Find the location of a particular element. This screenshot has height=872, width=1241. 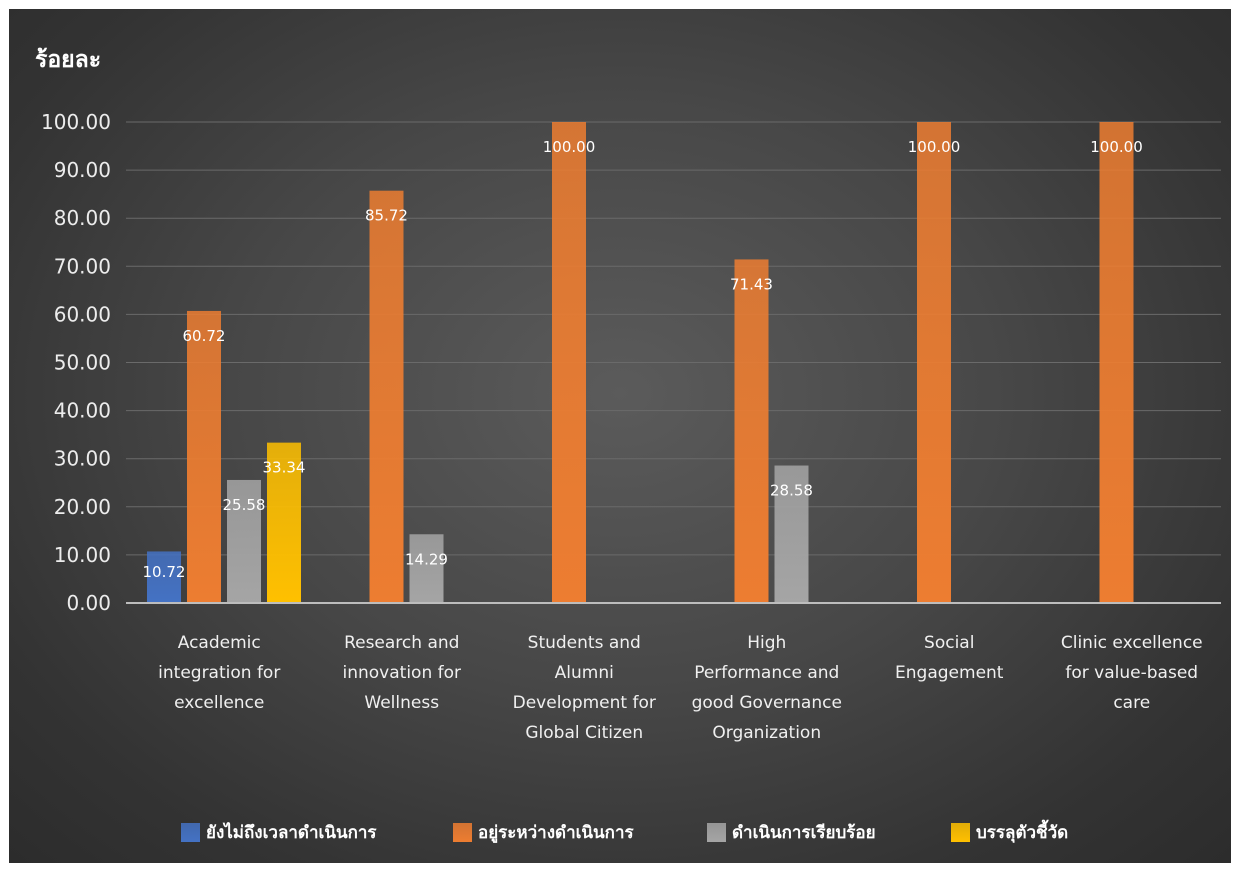

x-category-label: Social Engagement is located at coordinates (949, 658).